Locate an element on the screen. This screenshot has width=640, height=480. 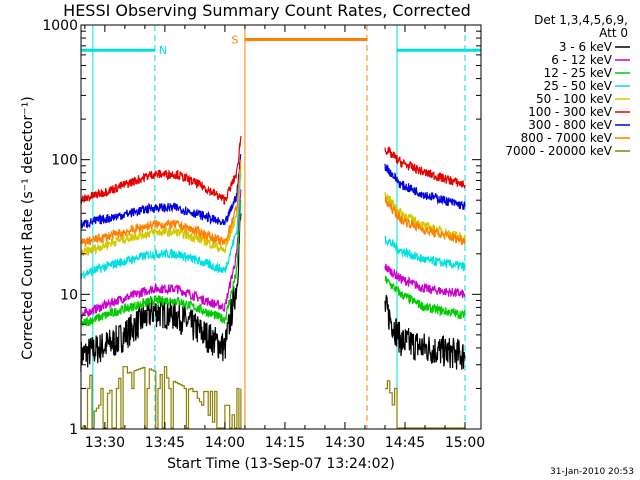
timestamp: 31-Jan-2010 20:53 is located at coordinates (592, 472).